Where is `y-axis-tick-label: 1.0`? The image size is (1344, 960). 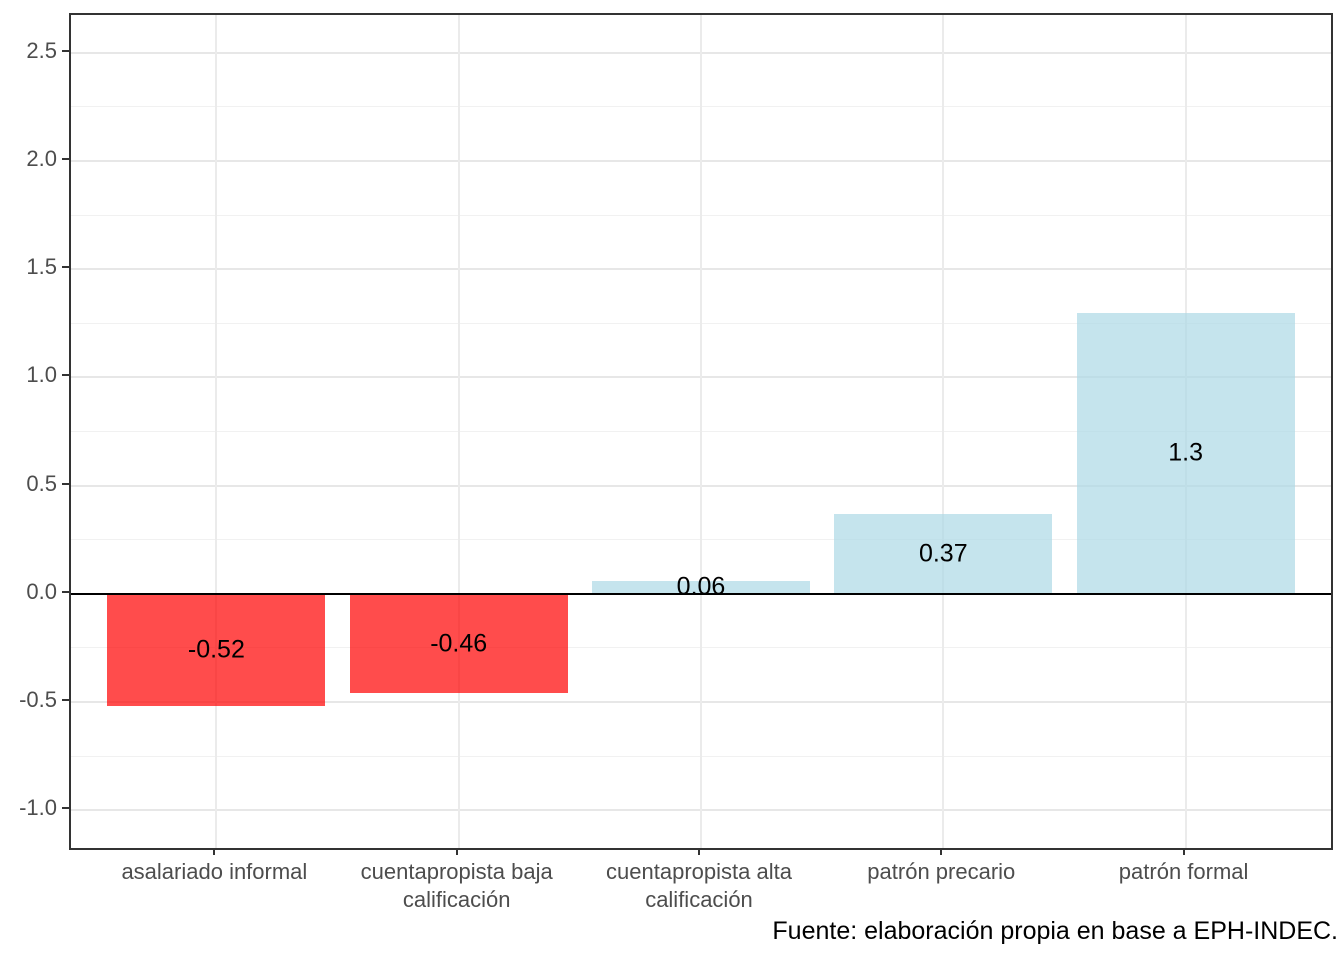 y-axis-tick-label: 1.0 is located at coordinates (41, 375).